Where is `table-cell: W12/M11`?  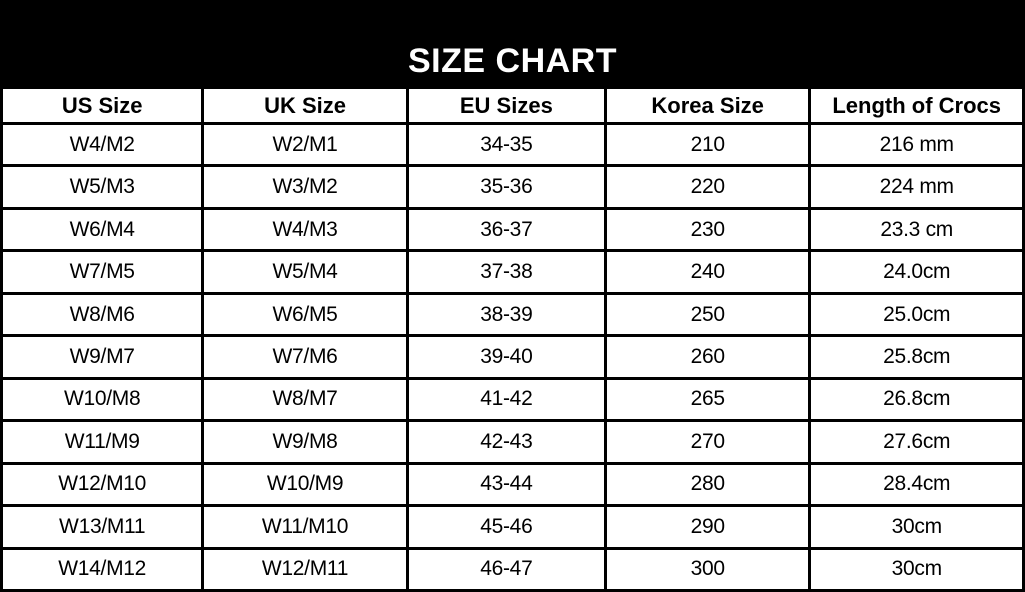 table-cell: W12/M11 is located at coordinates (305, 569).